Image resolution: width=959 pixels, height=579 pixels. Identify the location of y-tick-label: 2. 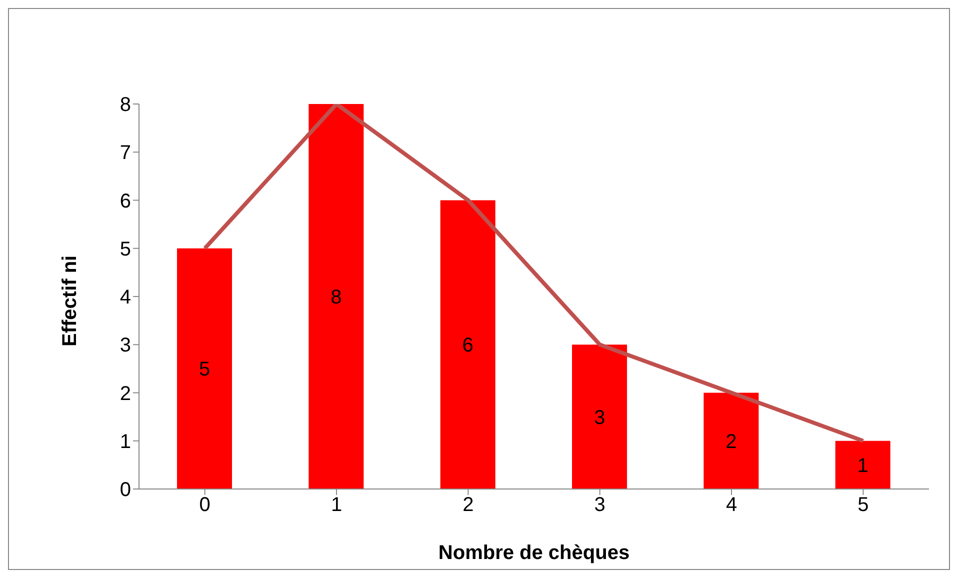
(125, 393).